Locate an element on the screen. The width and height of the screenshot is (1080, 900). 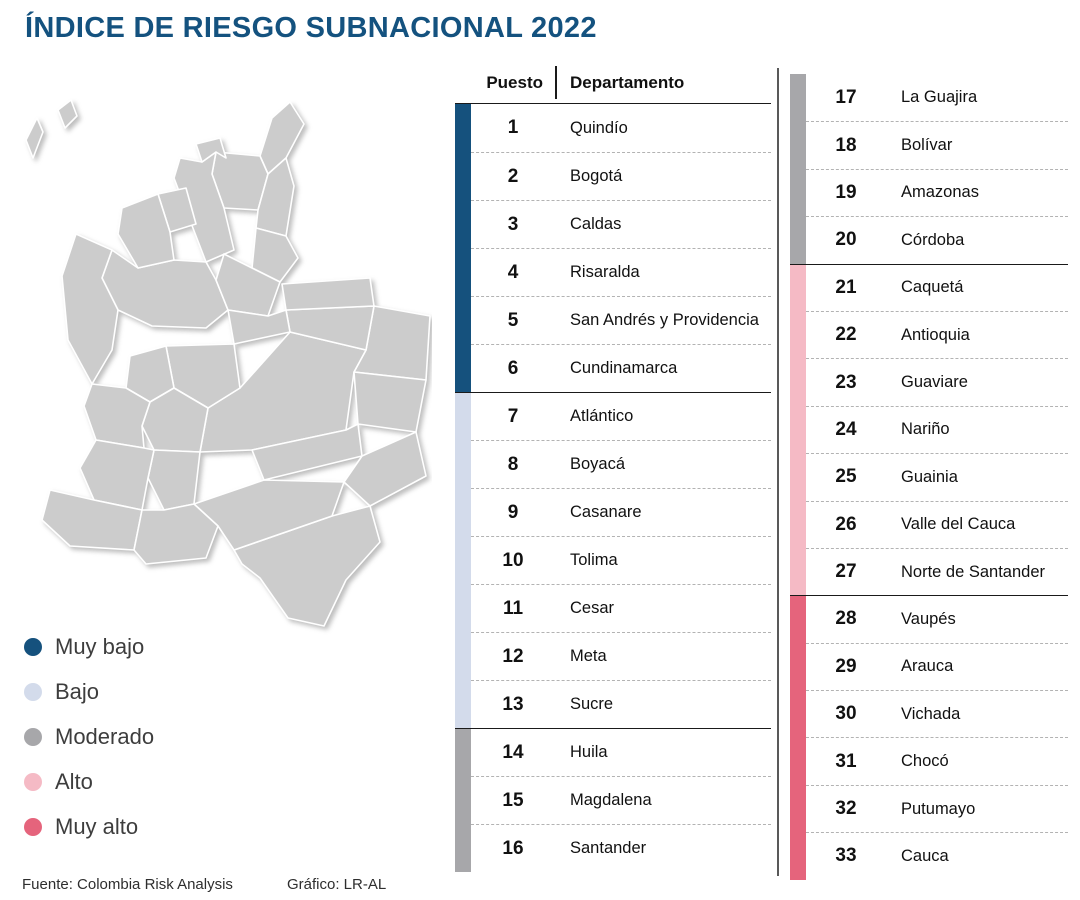
column-divider is located at coordinates (778, 472).